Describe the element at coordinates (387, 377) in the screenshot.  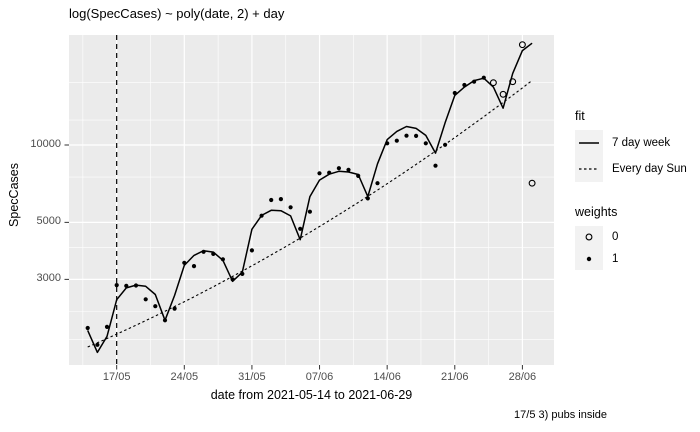
I see `x-tick-label: 14/06` at that location.